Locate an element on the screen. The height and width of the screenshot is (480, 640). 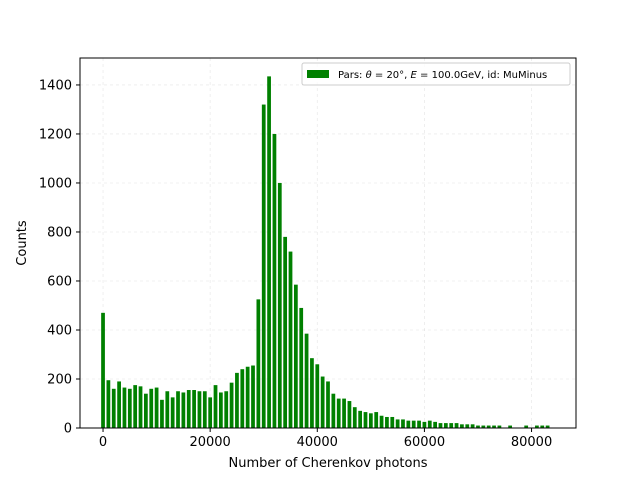
x-axis-ticks: 0 20000 40000 60000 80000 is located at coordinates (325, 439).